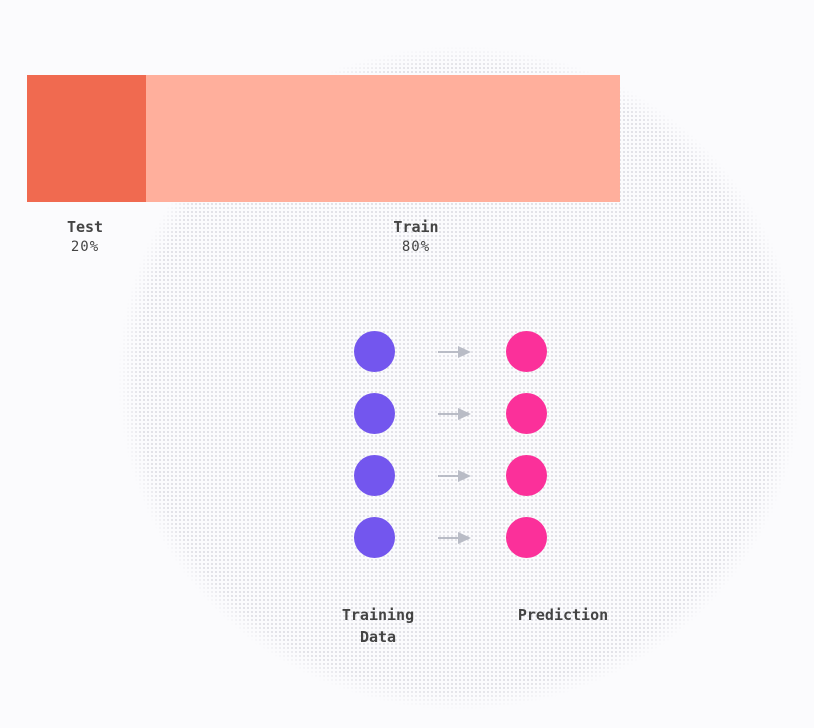 The width and height of the screenshot is (814, 728). Describe the element at coordinates (85, 227) in the screenshot. I see `test-label-name: Test` at that location.